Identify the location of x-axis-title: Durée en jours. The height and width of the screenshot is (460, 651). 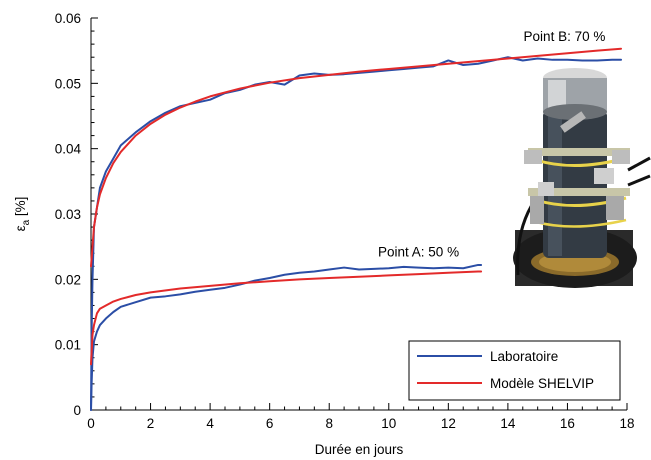
(359, 449).